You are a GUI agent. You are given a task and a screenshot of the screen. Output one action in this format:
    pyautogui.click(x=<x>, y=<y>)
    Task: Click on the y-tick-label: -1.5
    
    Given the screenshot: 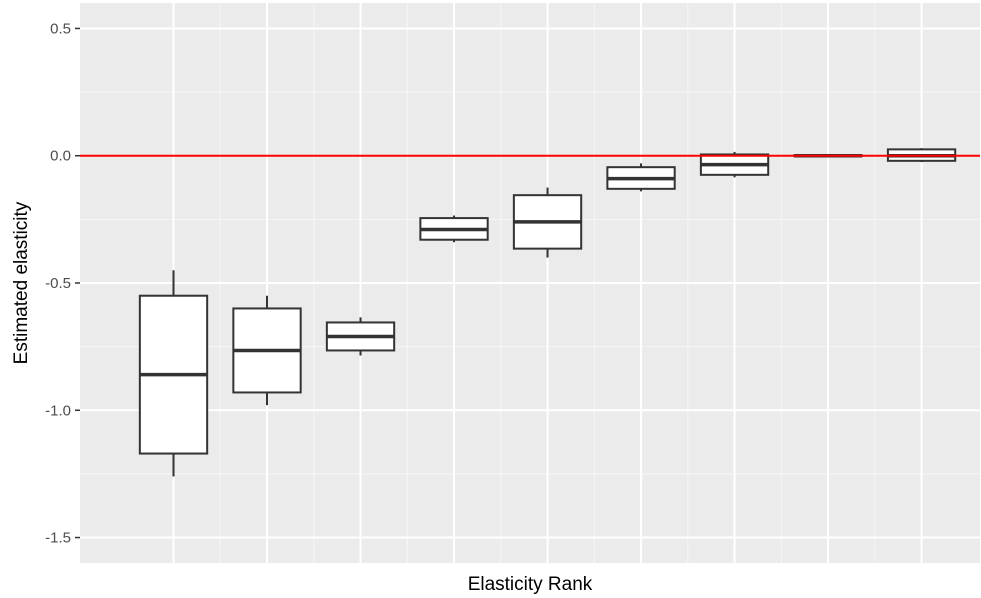 What is the action you would take?
    pyautogui.click(x=58, y=538)
    